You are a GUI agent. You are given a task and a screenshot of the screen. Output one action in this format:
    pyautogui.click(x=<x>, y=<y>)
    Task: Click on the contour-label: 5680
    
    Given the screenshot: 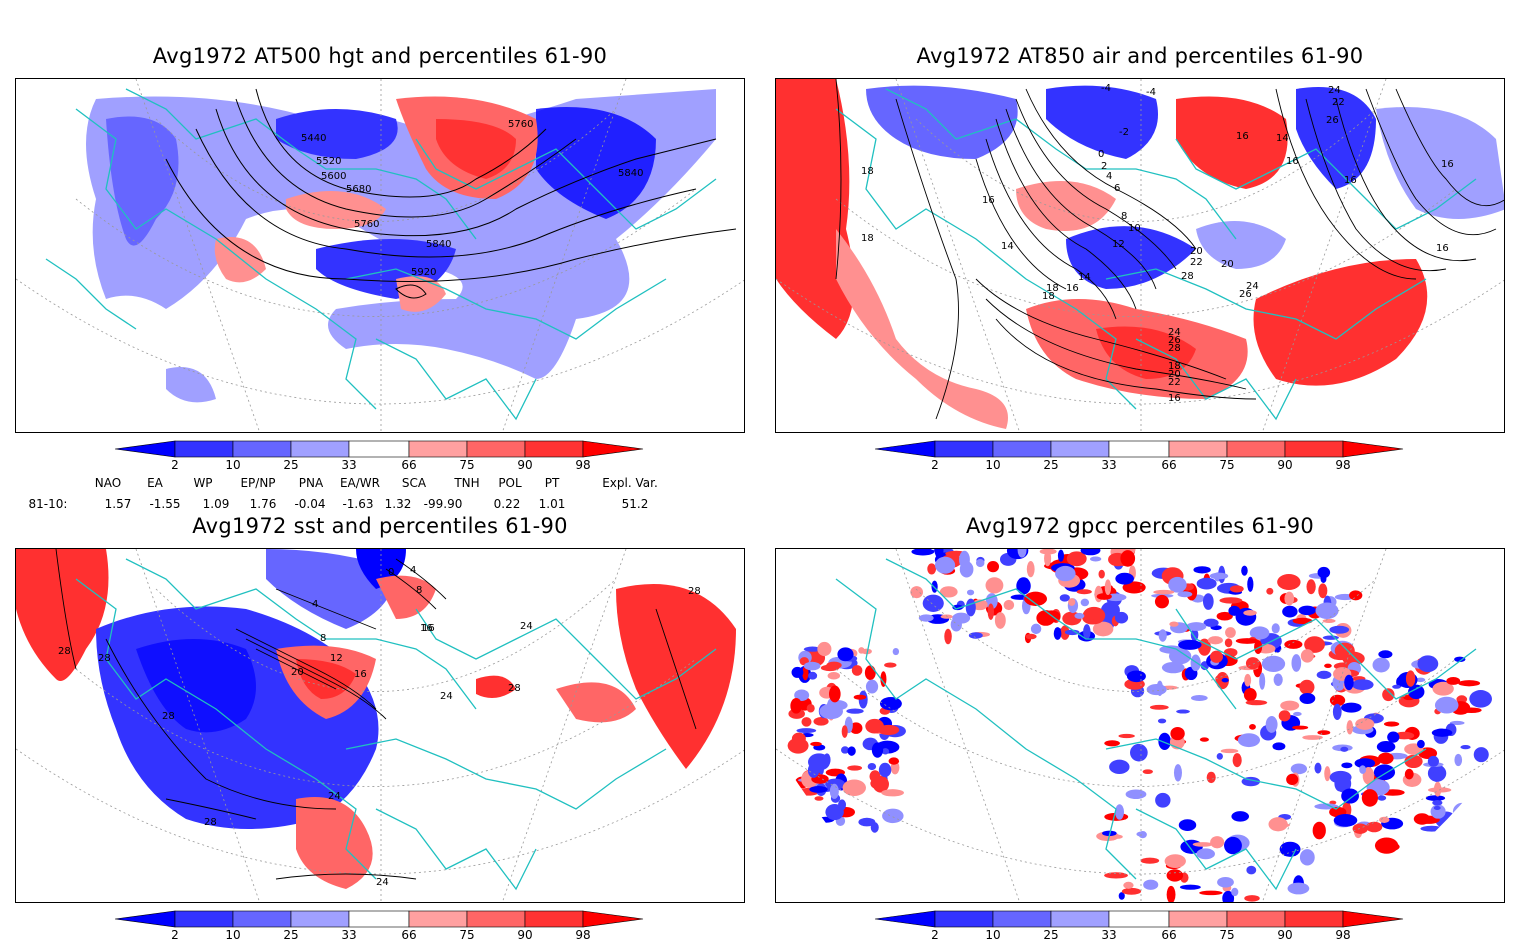 What is the action you would take?
    pyautogui.click(x=358, y=189)
    